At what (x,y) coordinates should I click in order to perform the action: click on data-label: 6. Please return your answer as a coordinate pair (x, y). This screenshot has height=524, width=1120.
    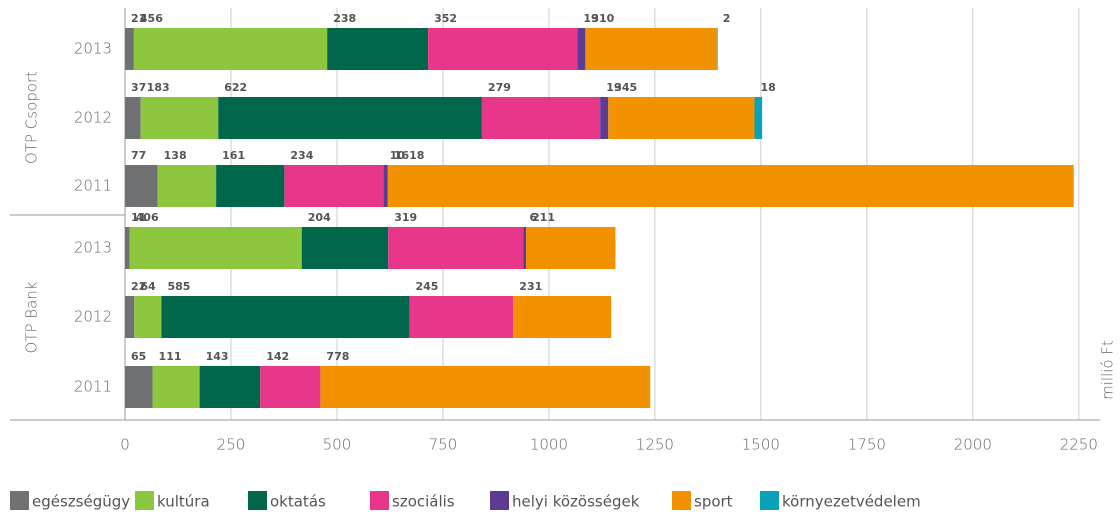
    Looking at the image, I should click on (533, 217).